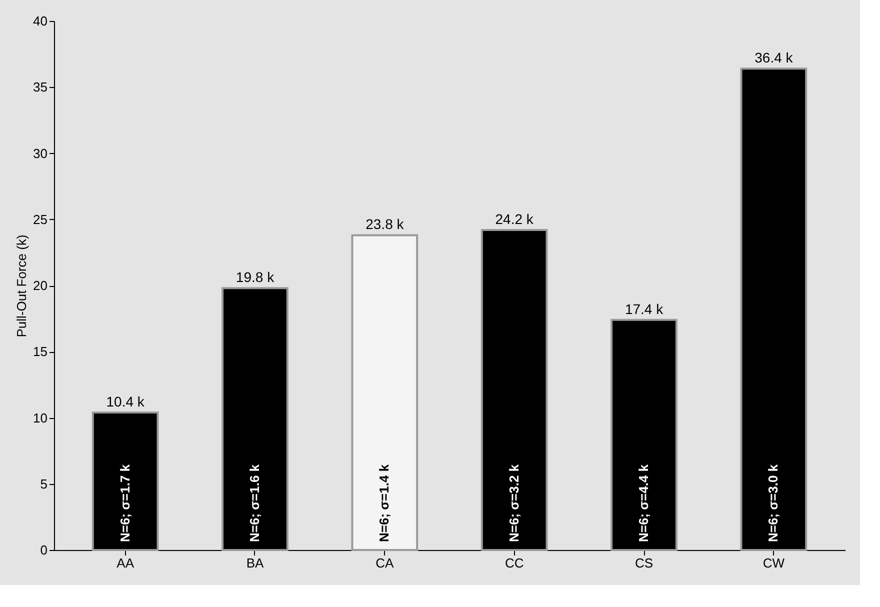 The image size is (880, 607). Describe the element at coordinates (40, 21) in the screenshot. I see `y-tick-label: 40` at that location.